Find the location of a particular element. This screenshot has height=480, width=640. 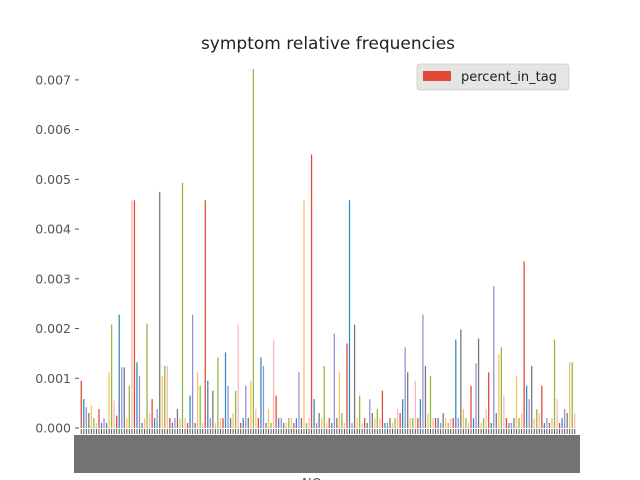

legend-box is located at coordinates (493, 77).